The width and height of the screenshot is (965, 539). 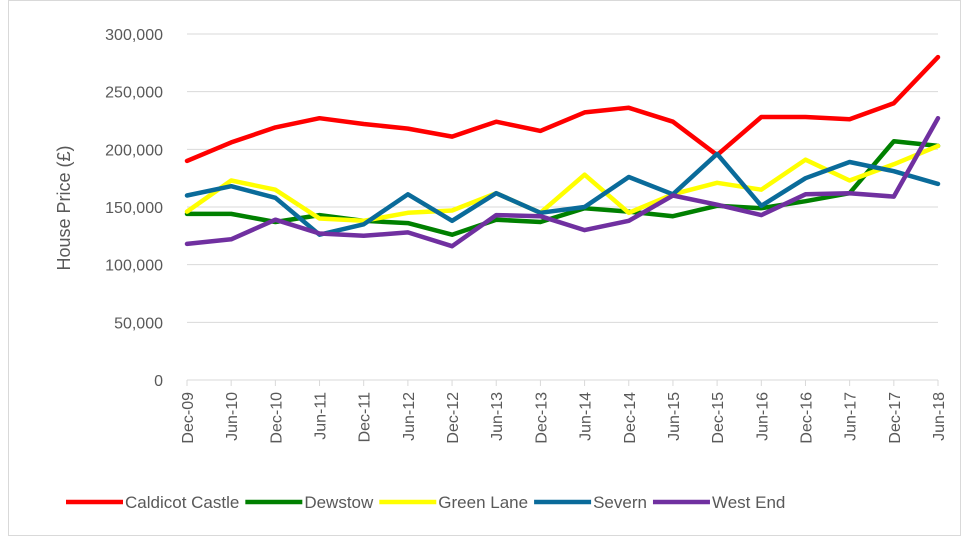 I want to click on series-line-severn, so click(x=562, y=194).